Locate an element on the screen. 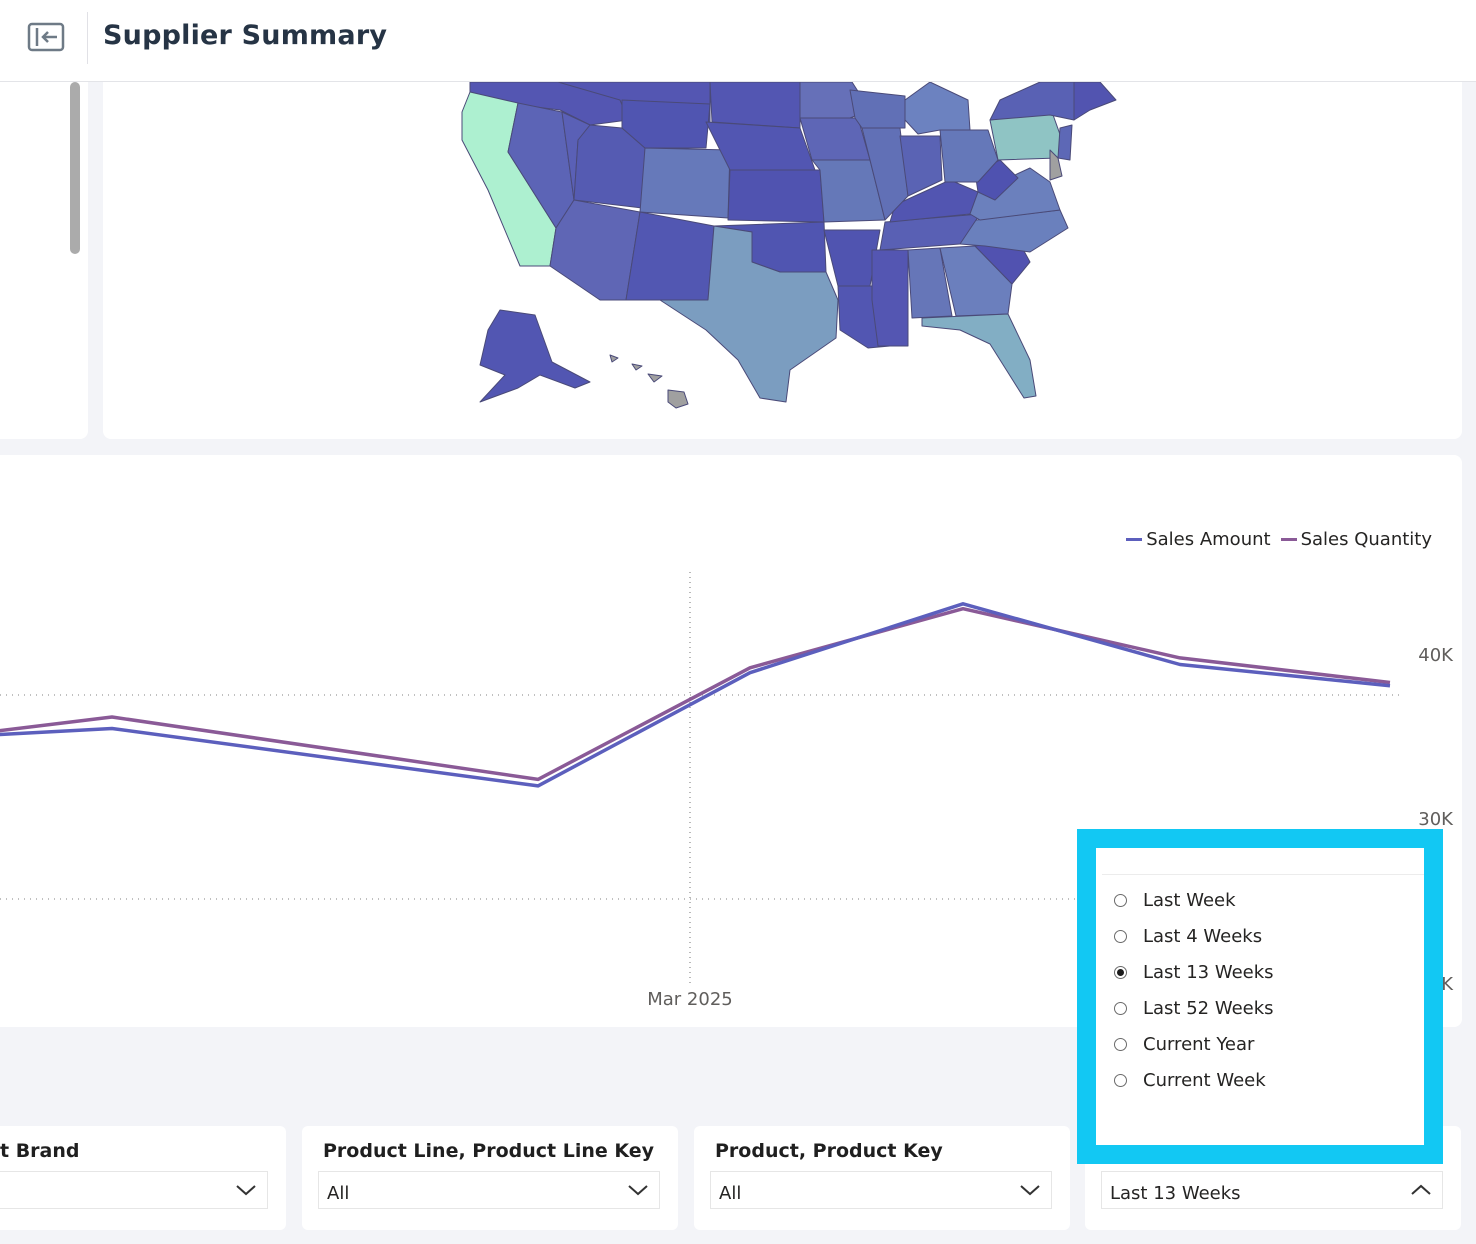 This screenshot has width=1476, height=1244. period-option: Last 13 Weeks is located at coordinates (1194, 972).